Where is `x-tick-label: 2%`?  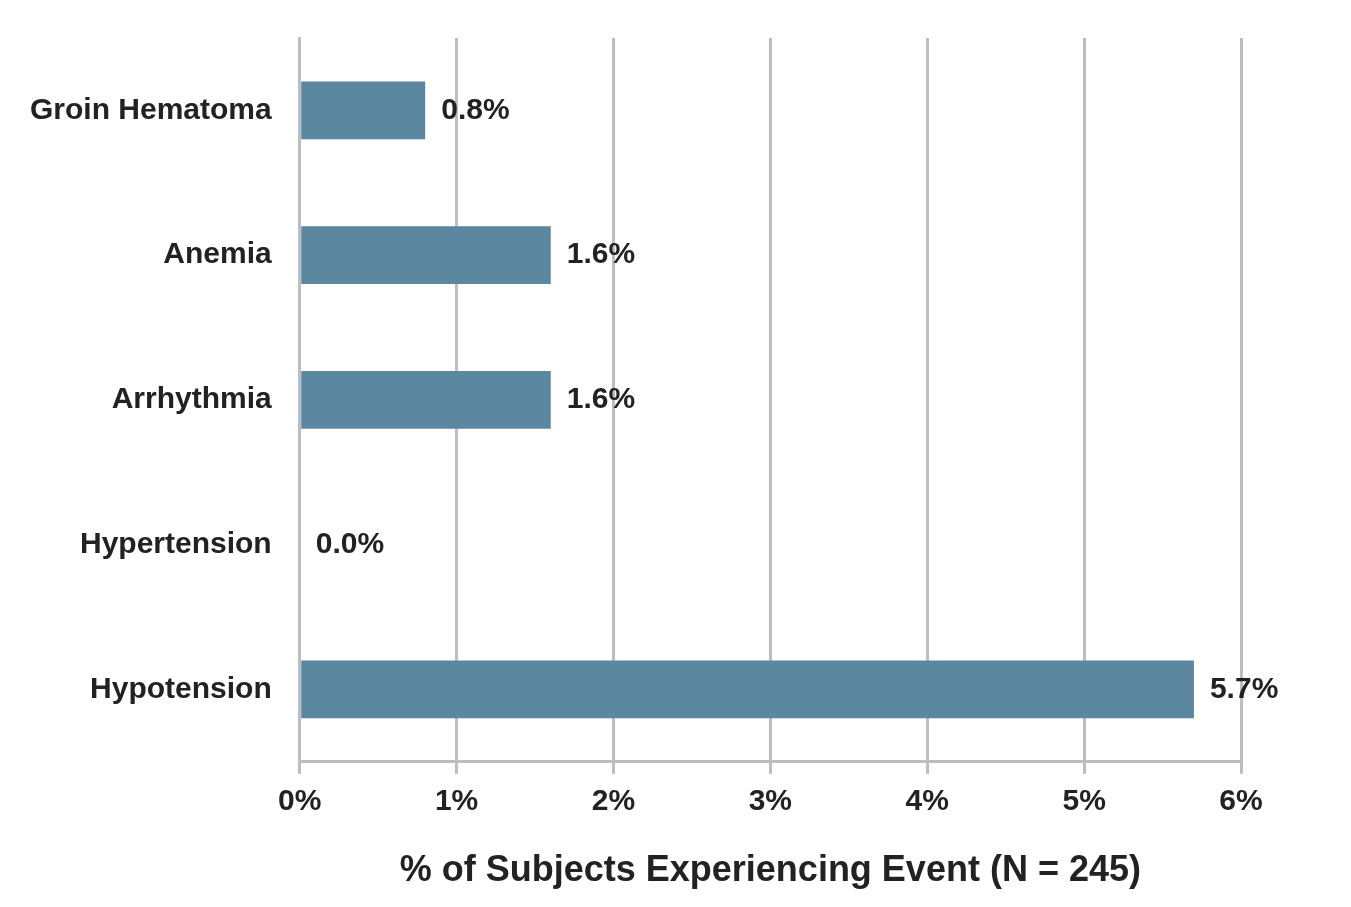 x-tick-label: 2% is located at coordinates (613, 800).